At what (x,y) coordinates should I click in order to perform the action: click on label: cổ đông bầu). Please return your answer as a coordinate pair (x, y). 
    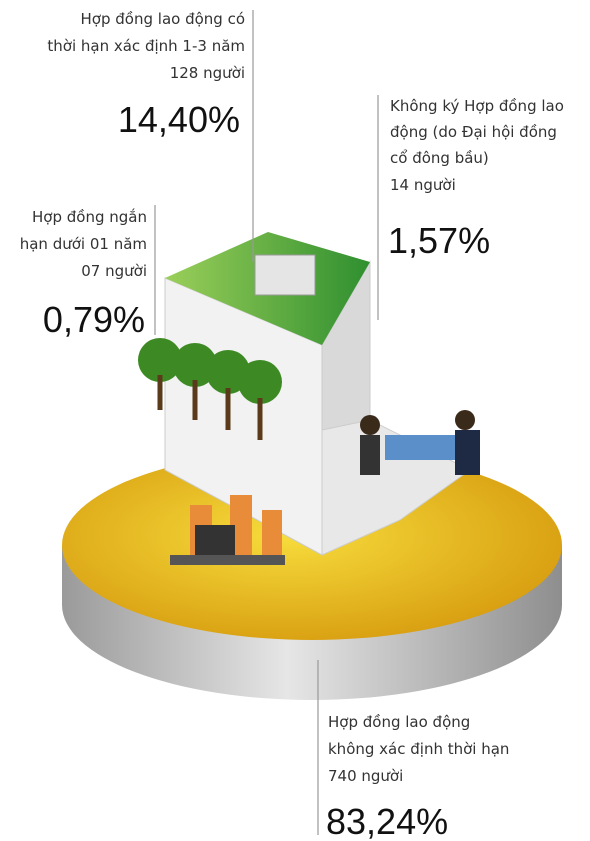
    Looking at the image, I should click on (439, 158).